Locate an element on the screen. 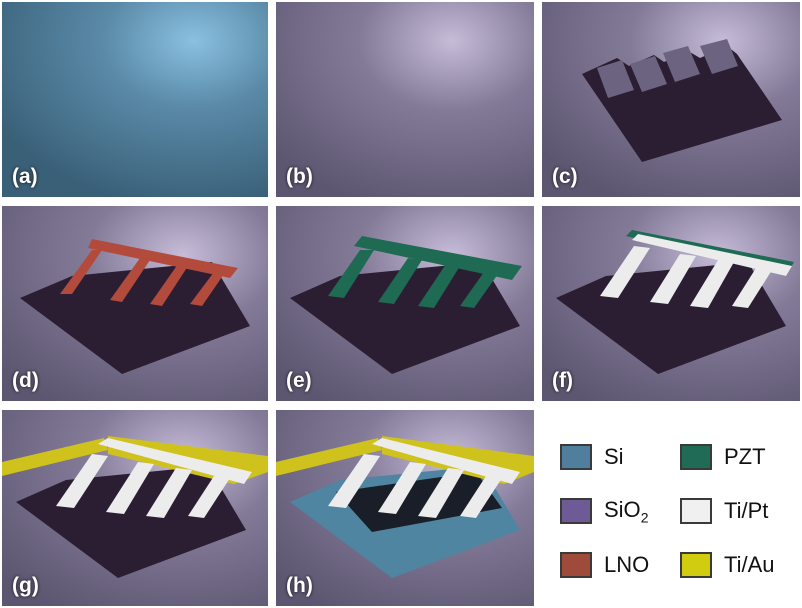 The image size is (802, 608). panel-d-image is located at coordinates (135, 303).